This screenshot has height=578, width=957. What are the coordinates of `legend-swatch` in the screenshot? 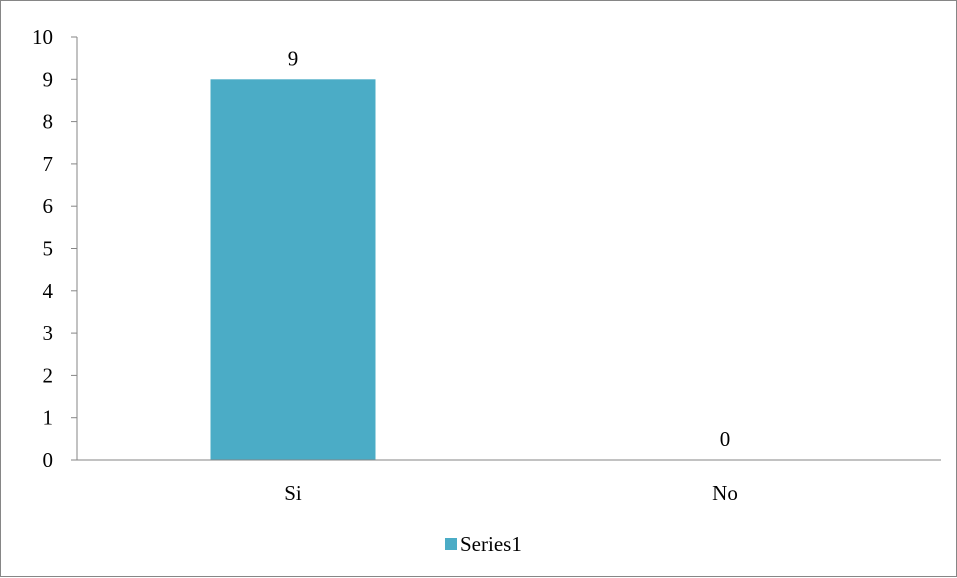 It's located at (451, 544).